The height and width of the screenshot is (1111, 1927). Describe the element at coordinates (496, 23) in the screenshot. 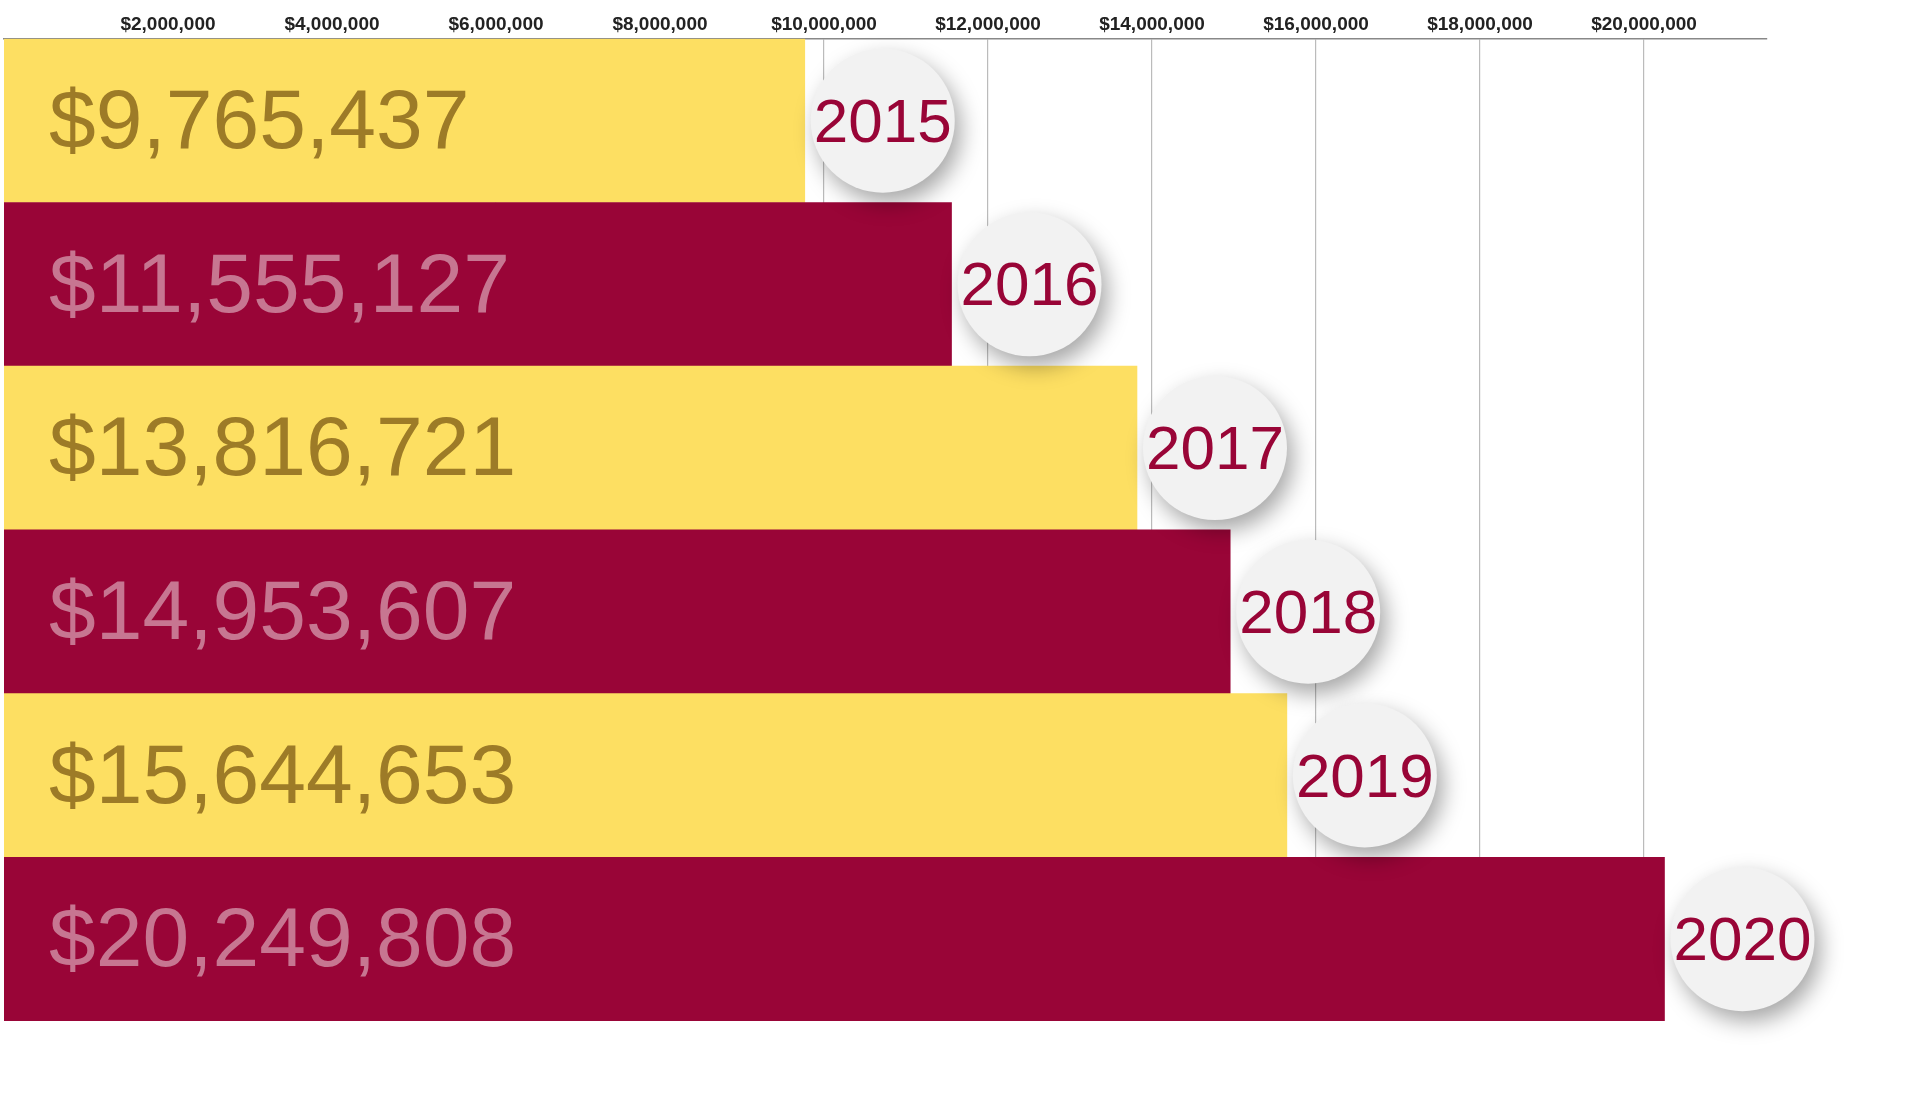

I see `x-tick-label: $6,000,000` at that location.